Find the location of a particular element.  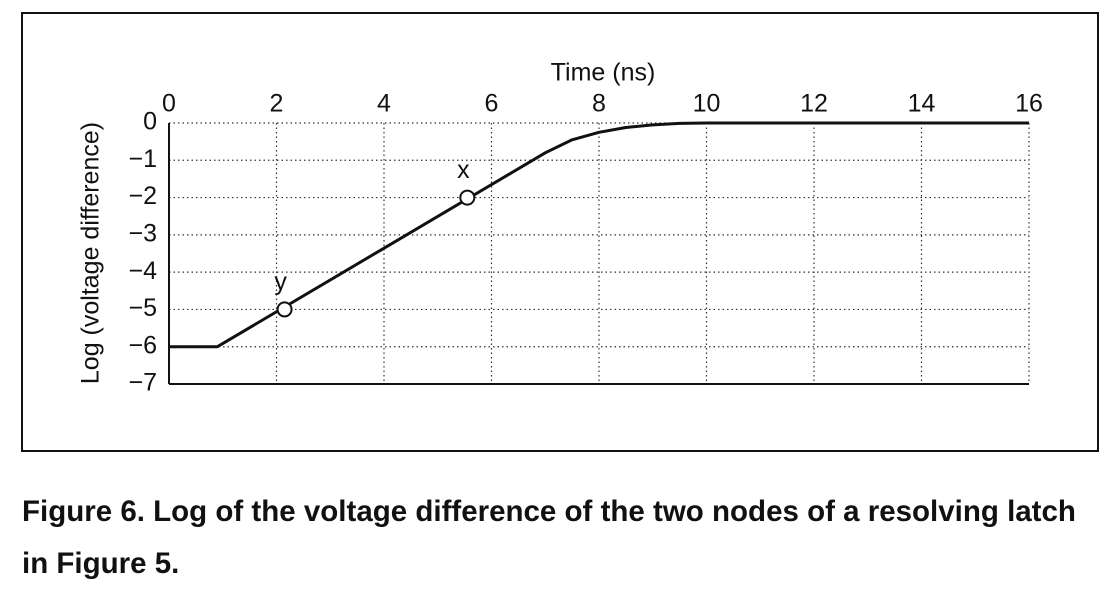

y-tick-label: −3 is located at coordinates (142, 233).